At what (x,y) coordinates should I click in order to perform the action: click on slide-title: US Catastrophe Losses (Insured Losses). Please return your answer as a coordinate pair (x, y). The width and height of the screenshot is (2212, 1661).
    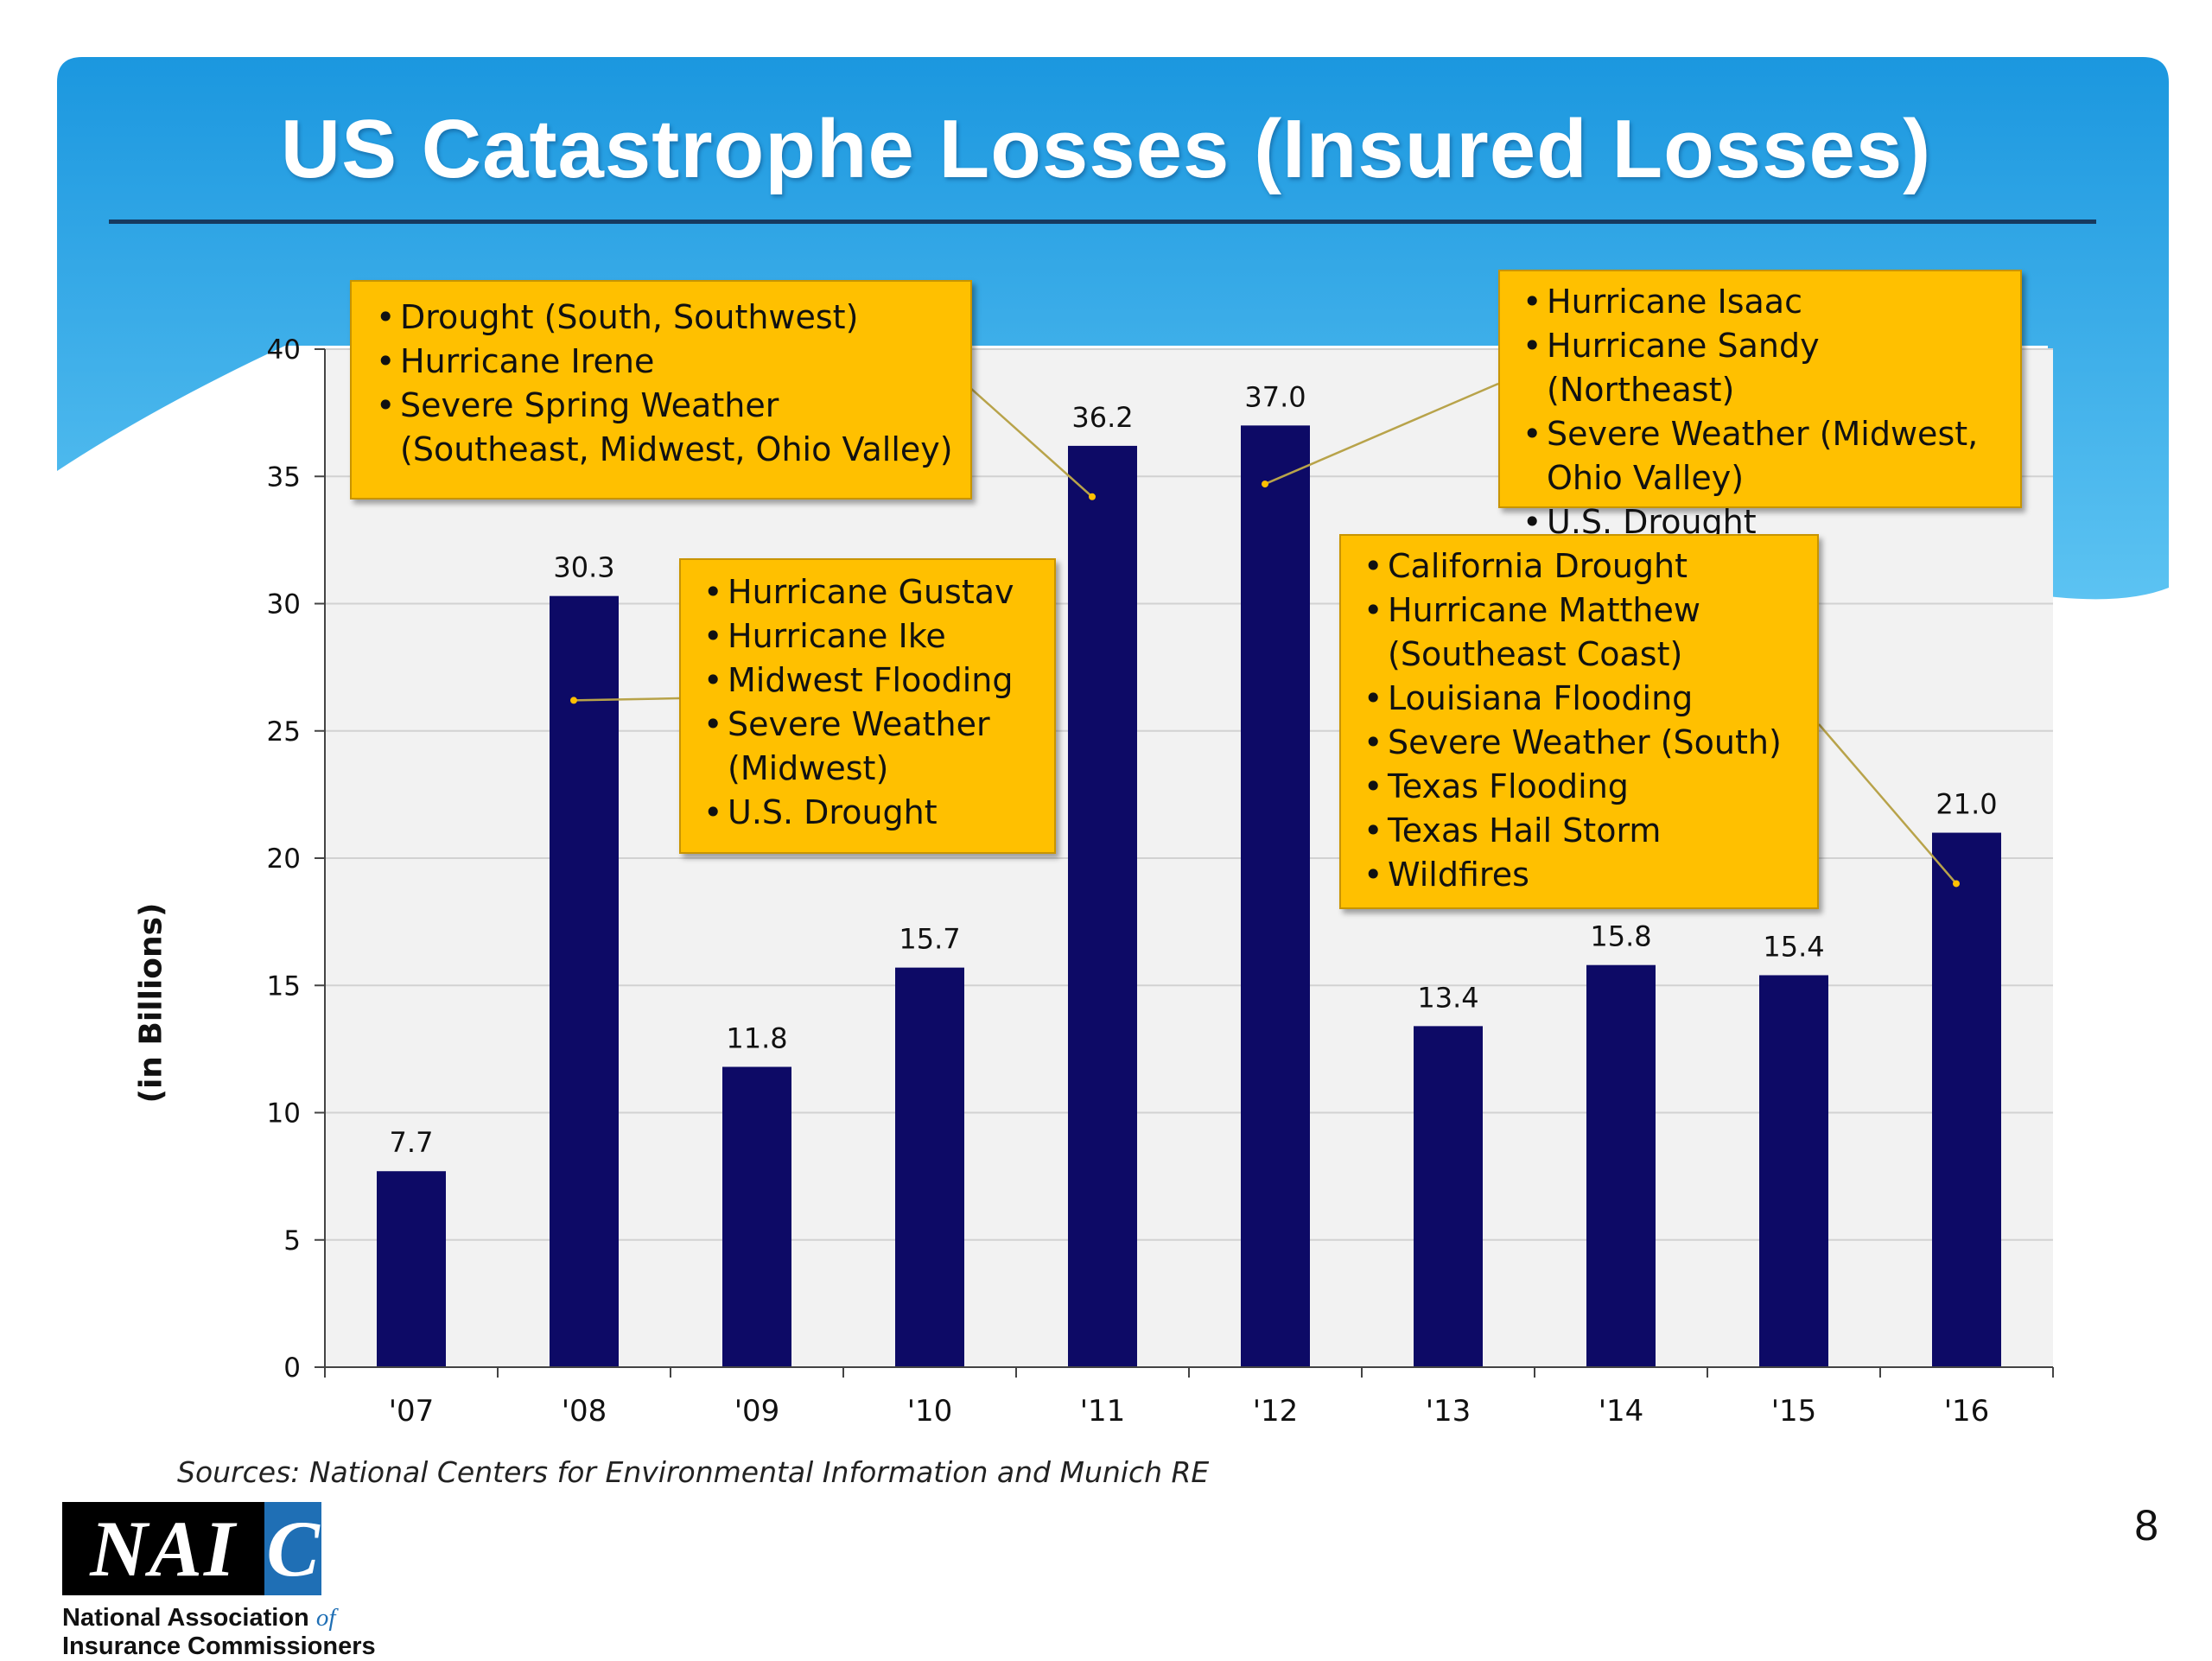
    Looking at the image, I should click on (1106, 149).